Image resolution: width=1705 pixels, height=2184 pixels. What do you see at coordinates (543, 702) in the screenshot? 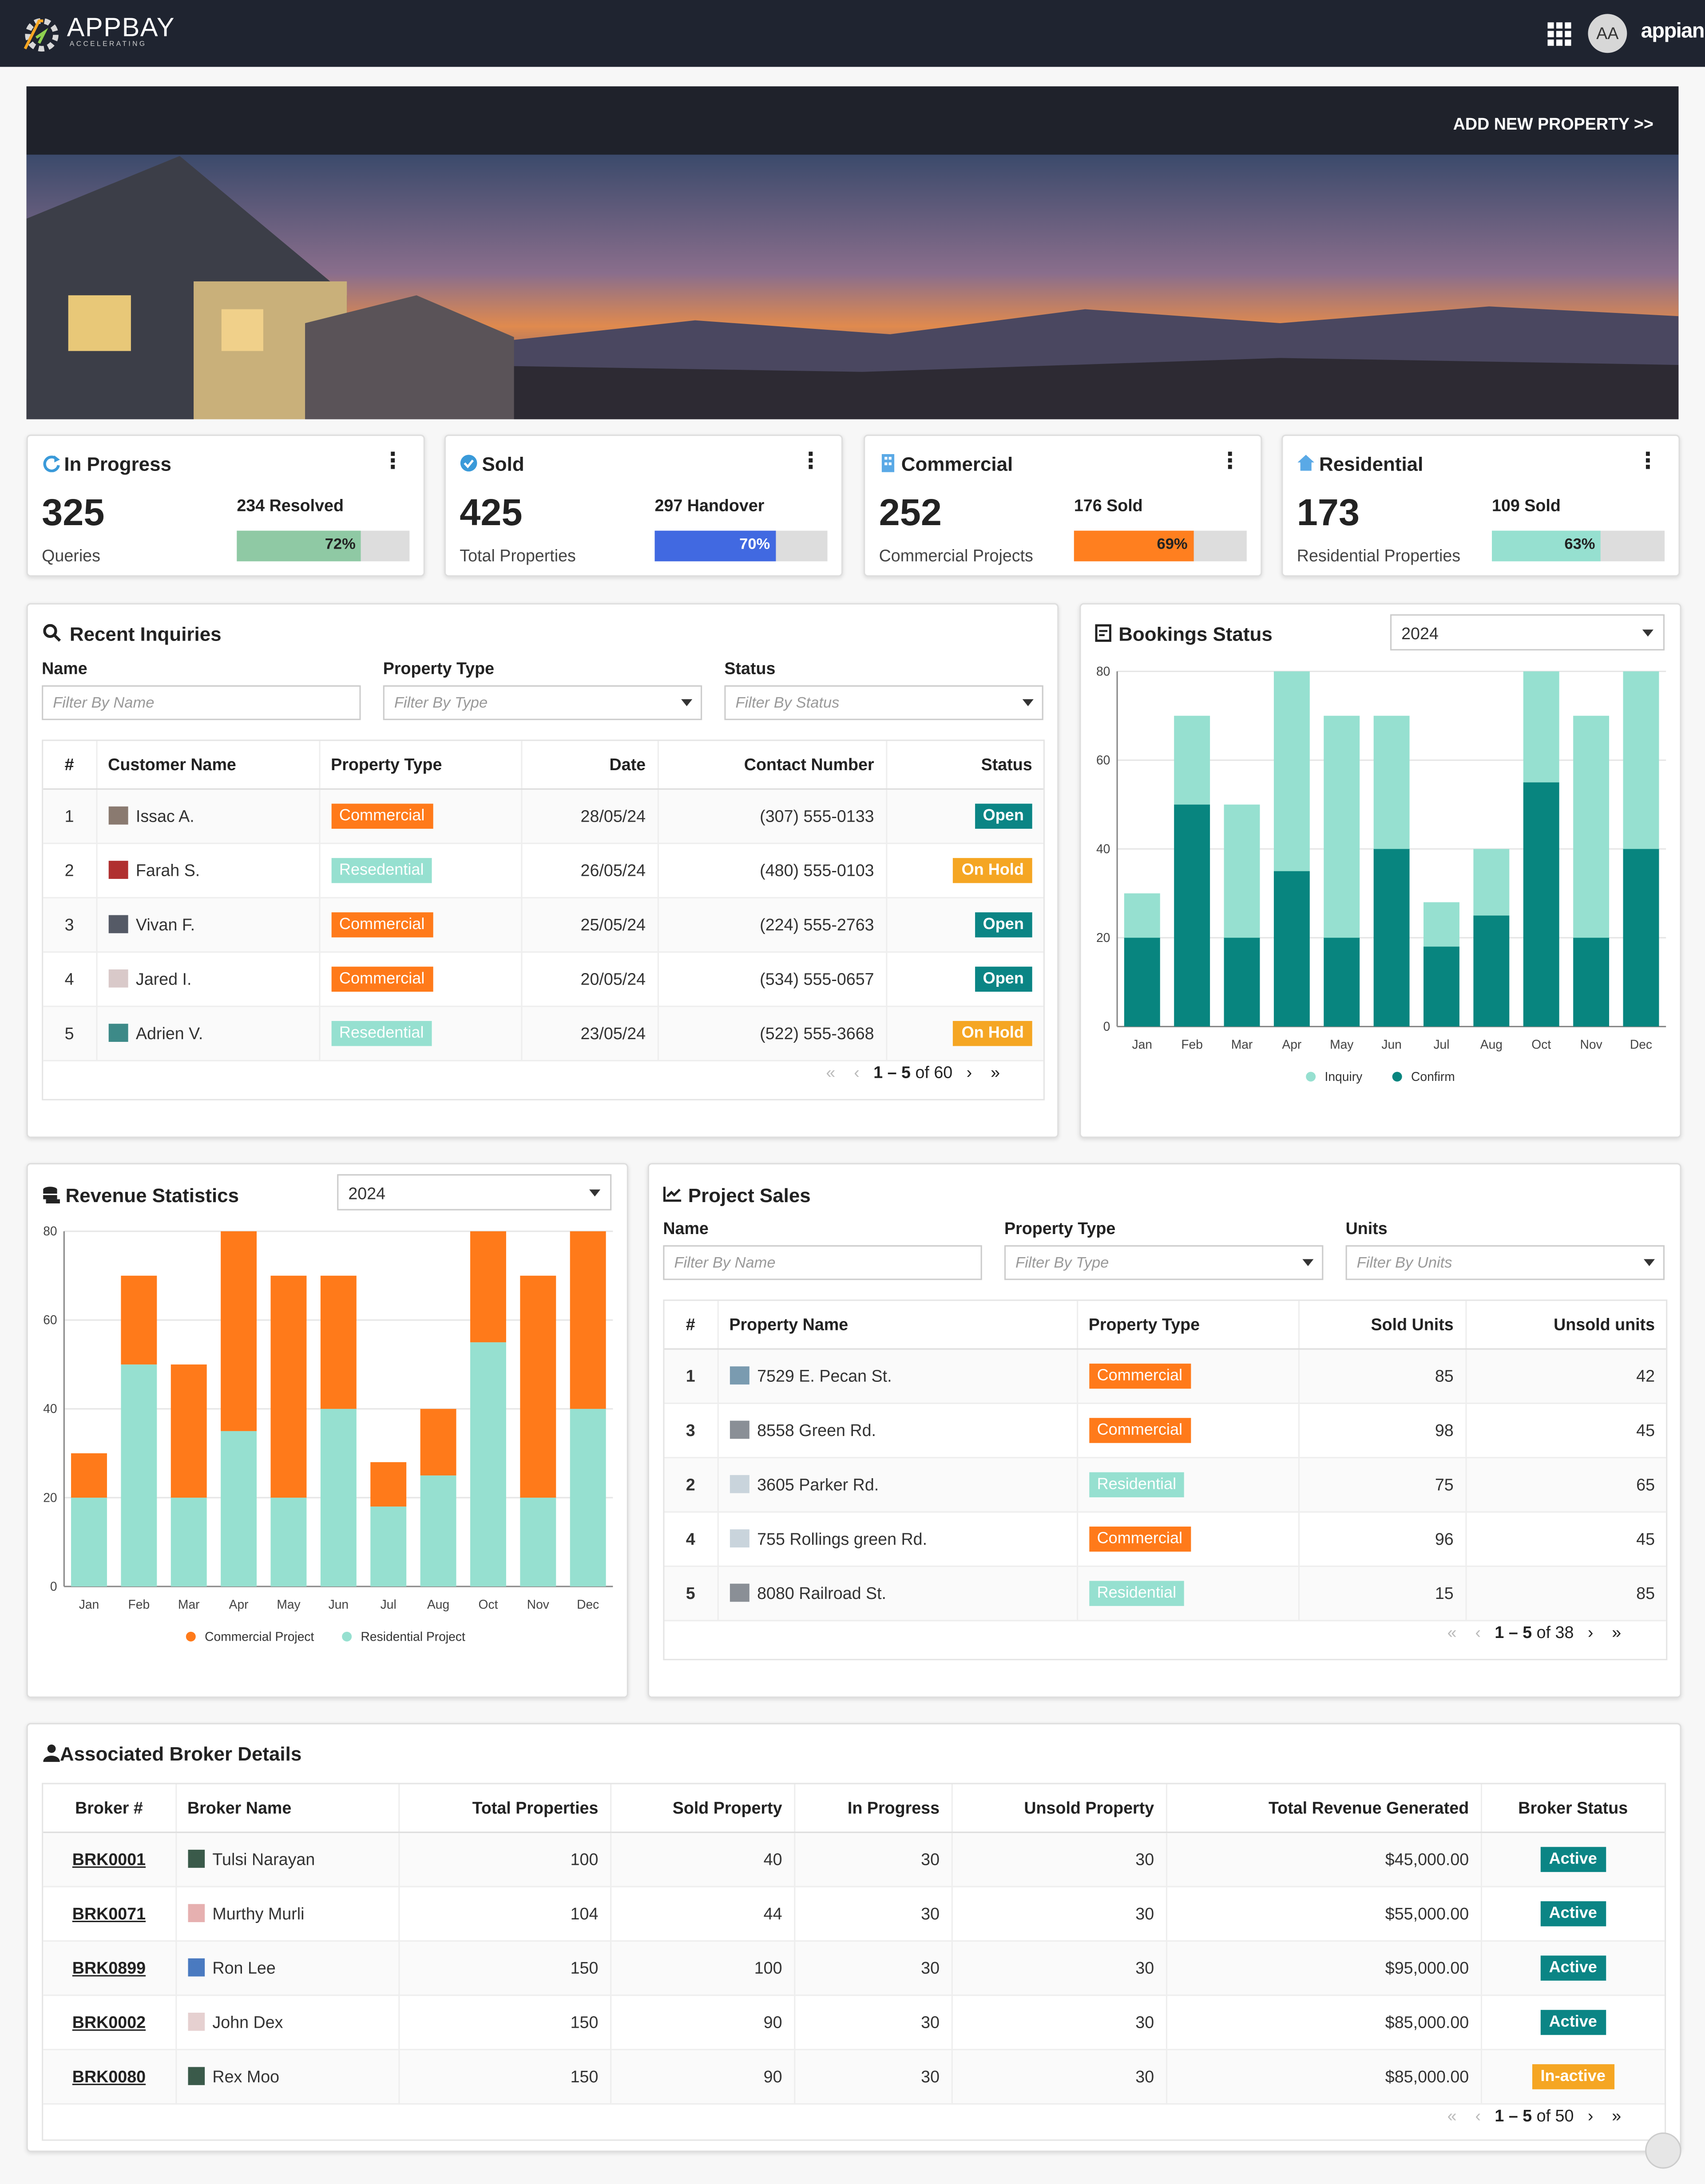
I see `type-filter-dropdown: Filter By Type` at bounding box center [543, 702].